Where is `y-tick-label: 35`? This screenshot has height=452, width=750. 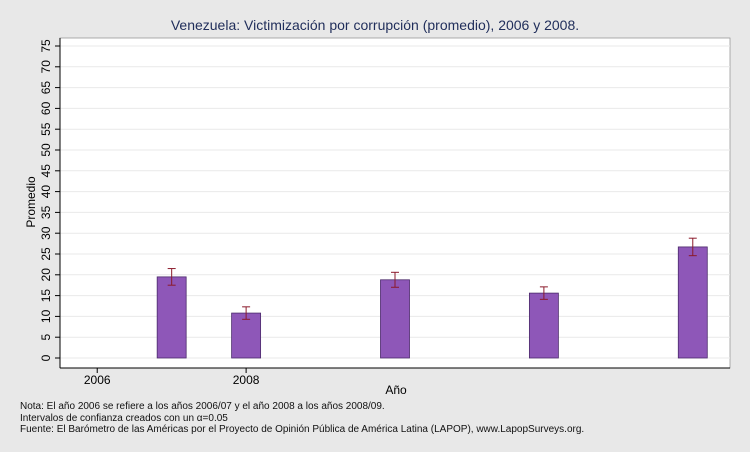
y-tick-label: 35 is located at coordinates (46, 212).